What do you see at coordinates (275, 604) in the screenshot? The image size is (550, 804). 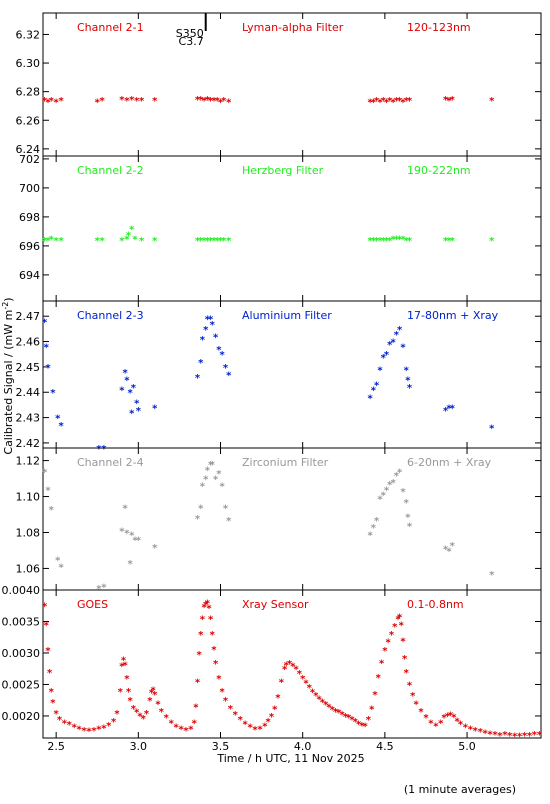 I see `panel-label: Xray Sensor` at bounding box center [275, 604].